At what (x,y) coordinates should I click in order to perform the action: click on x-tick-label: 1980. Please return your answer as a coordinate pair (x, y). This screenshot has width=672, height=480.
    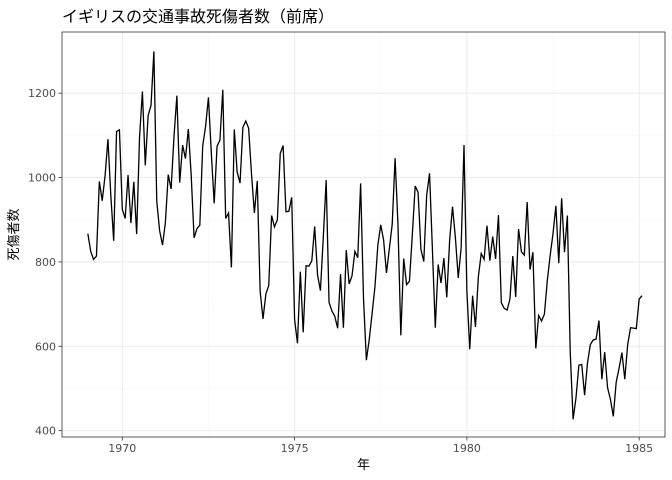
    Looking at the image, I should click on (467, 448).